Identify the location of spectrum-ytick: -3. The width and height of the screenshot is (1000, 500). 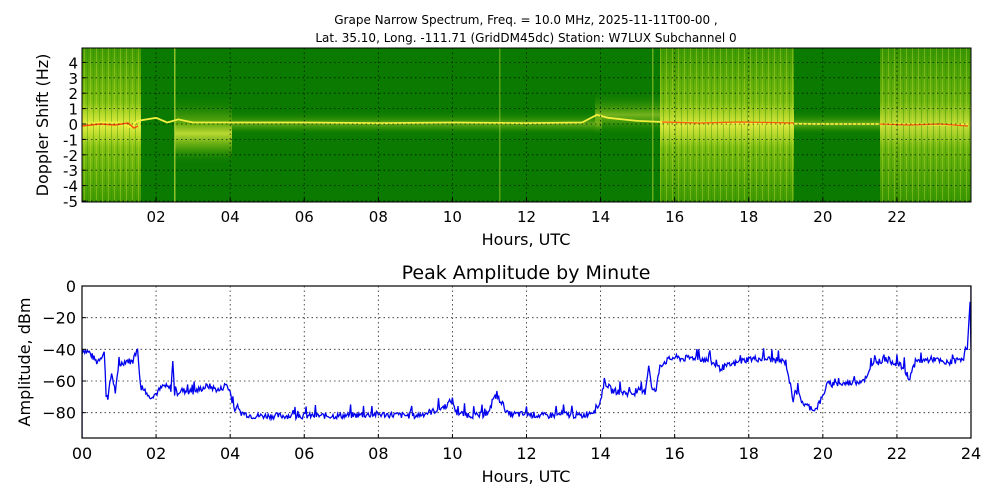
(70, 171).